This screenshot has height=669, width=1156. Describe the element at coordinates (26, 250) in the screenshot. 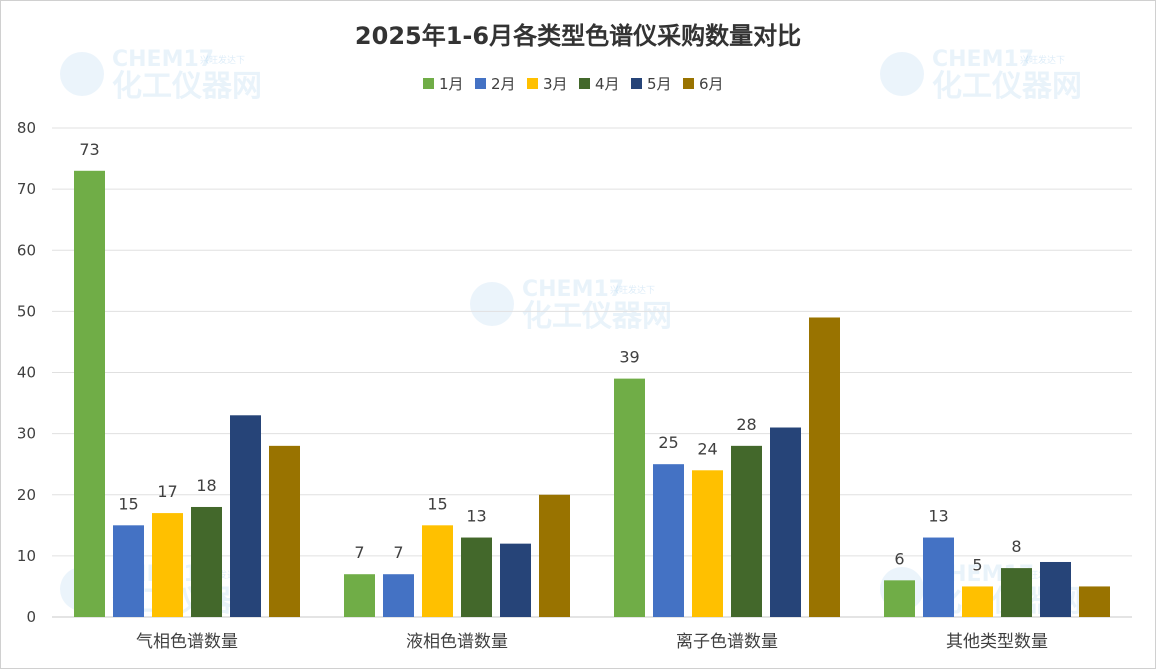

I see `y-tick-label: 60` at that location.